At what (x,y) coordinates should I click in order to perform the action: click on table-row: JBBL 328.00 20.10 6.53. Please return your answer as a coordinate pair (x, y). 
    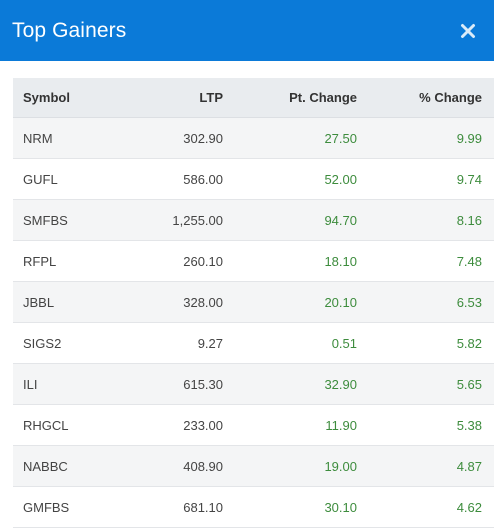
    Looking at the image, I should click on (253, 302).